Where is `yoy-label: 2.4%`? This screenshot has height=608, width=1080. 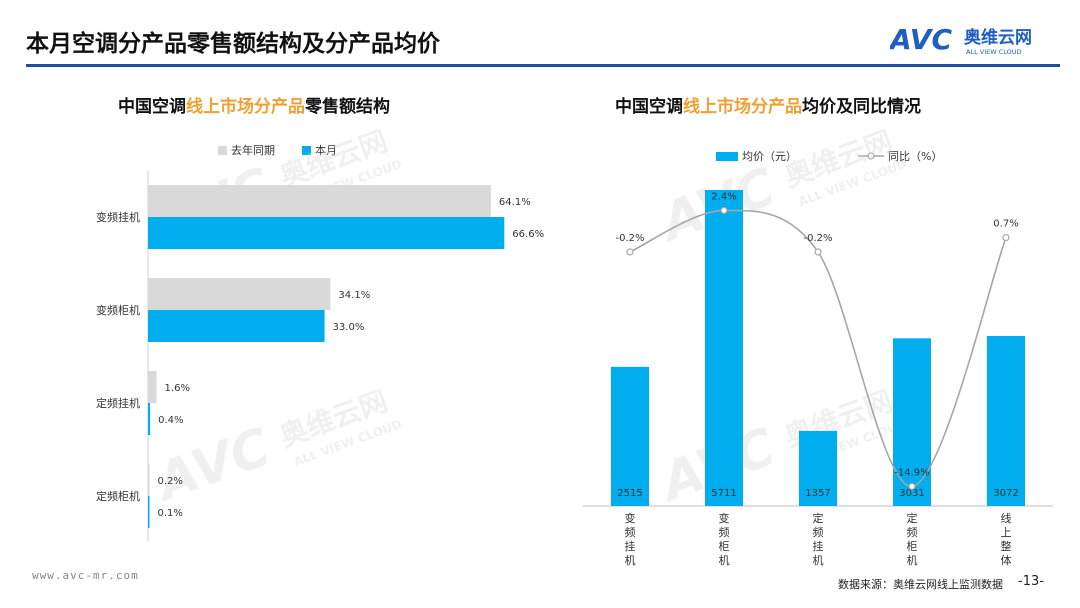 yoy-label: 2.4% is located at coordinates (723, 196).